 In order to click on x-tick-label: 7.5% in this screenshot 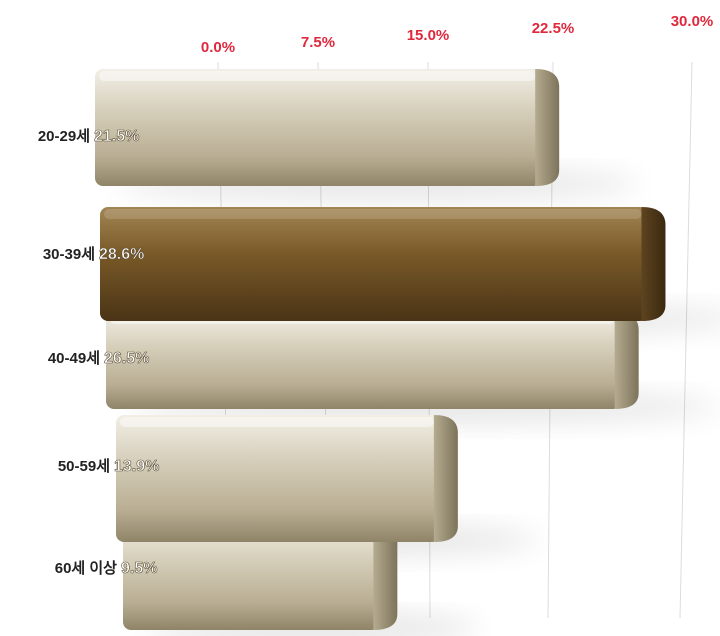, I will do `click(318, 42)`.